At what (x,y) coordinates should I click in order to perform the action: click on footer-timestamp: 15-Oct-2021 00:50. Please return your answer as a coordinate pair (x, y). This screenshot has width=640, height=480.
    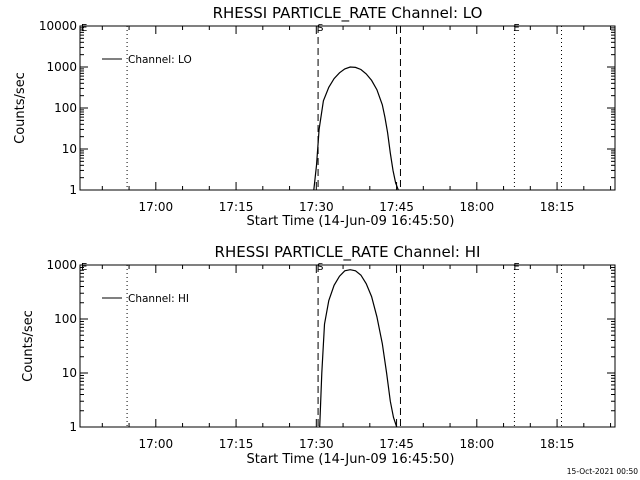
    Looking at the image, I should click on (602, 471).